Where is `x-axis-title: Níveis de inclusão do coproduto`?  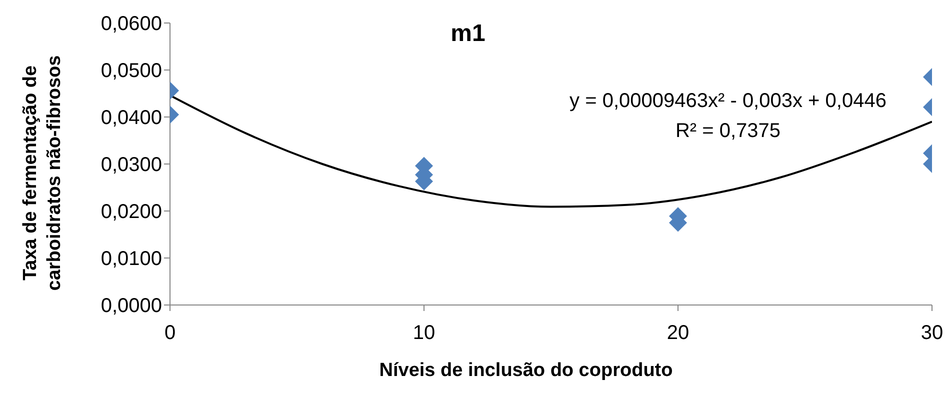 x-axis-title: Níveis de inclusão do coproduto is located at coordinates (526, 371).